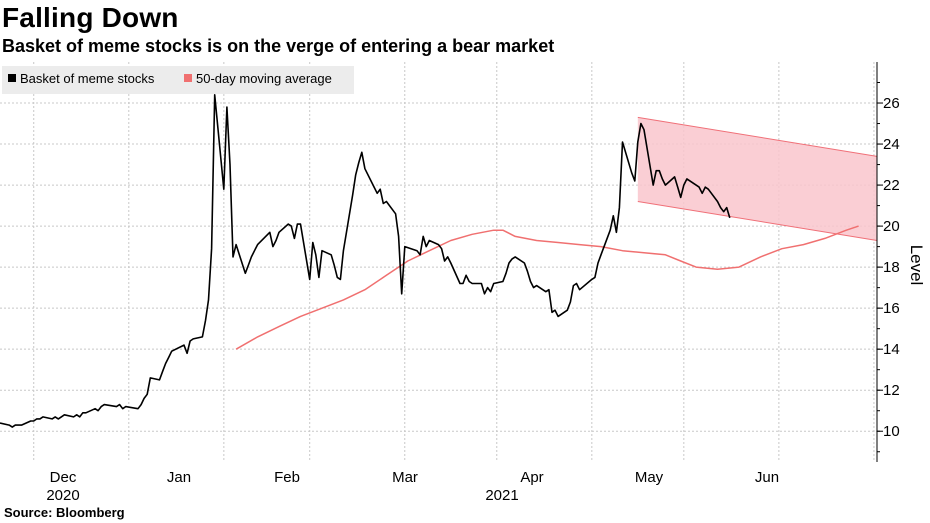 Image resolution: width=930 pixels, height=523 pixels. I want to click on y-axis: 10 12 14 16 18 20 22 24 26, so click(888, 262).